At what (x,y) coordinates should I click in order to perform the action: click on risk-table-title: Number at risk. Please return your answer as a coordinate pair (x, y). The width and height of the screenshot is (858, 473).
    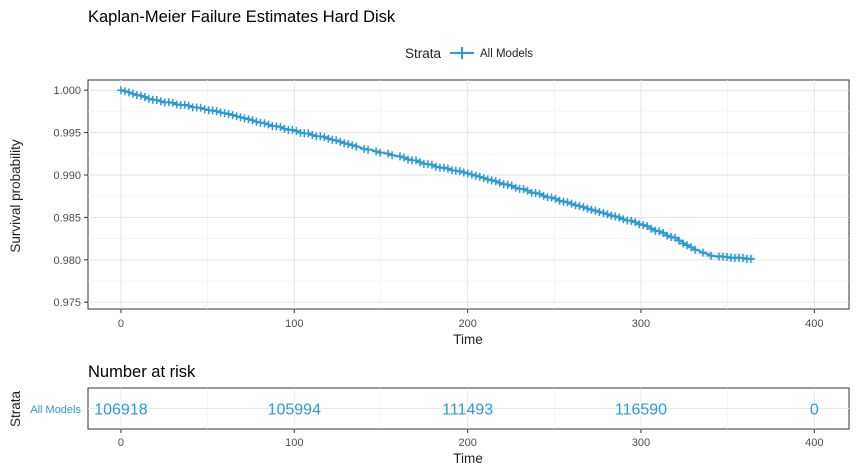
    Looking at the image, I should click on (142, 372).